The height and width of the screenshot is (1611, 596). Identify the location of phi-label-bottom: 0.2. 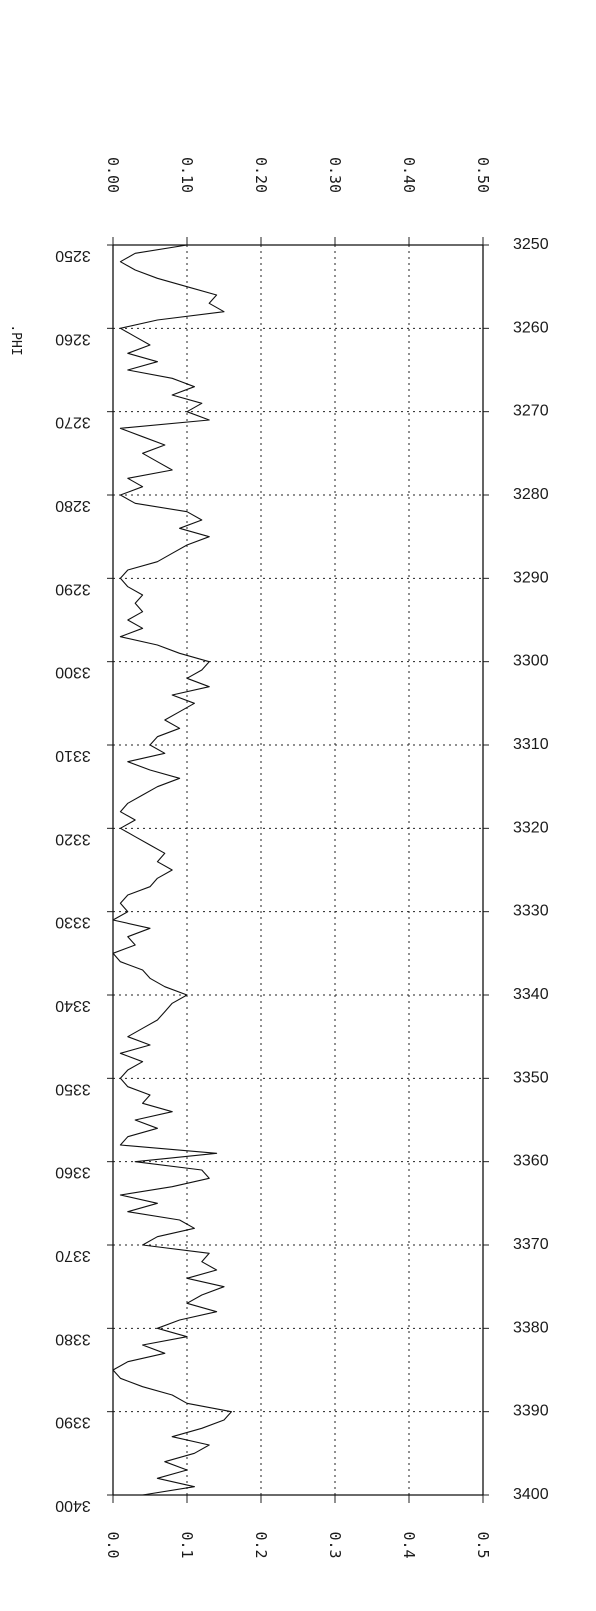
(261, 1544).